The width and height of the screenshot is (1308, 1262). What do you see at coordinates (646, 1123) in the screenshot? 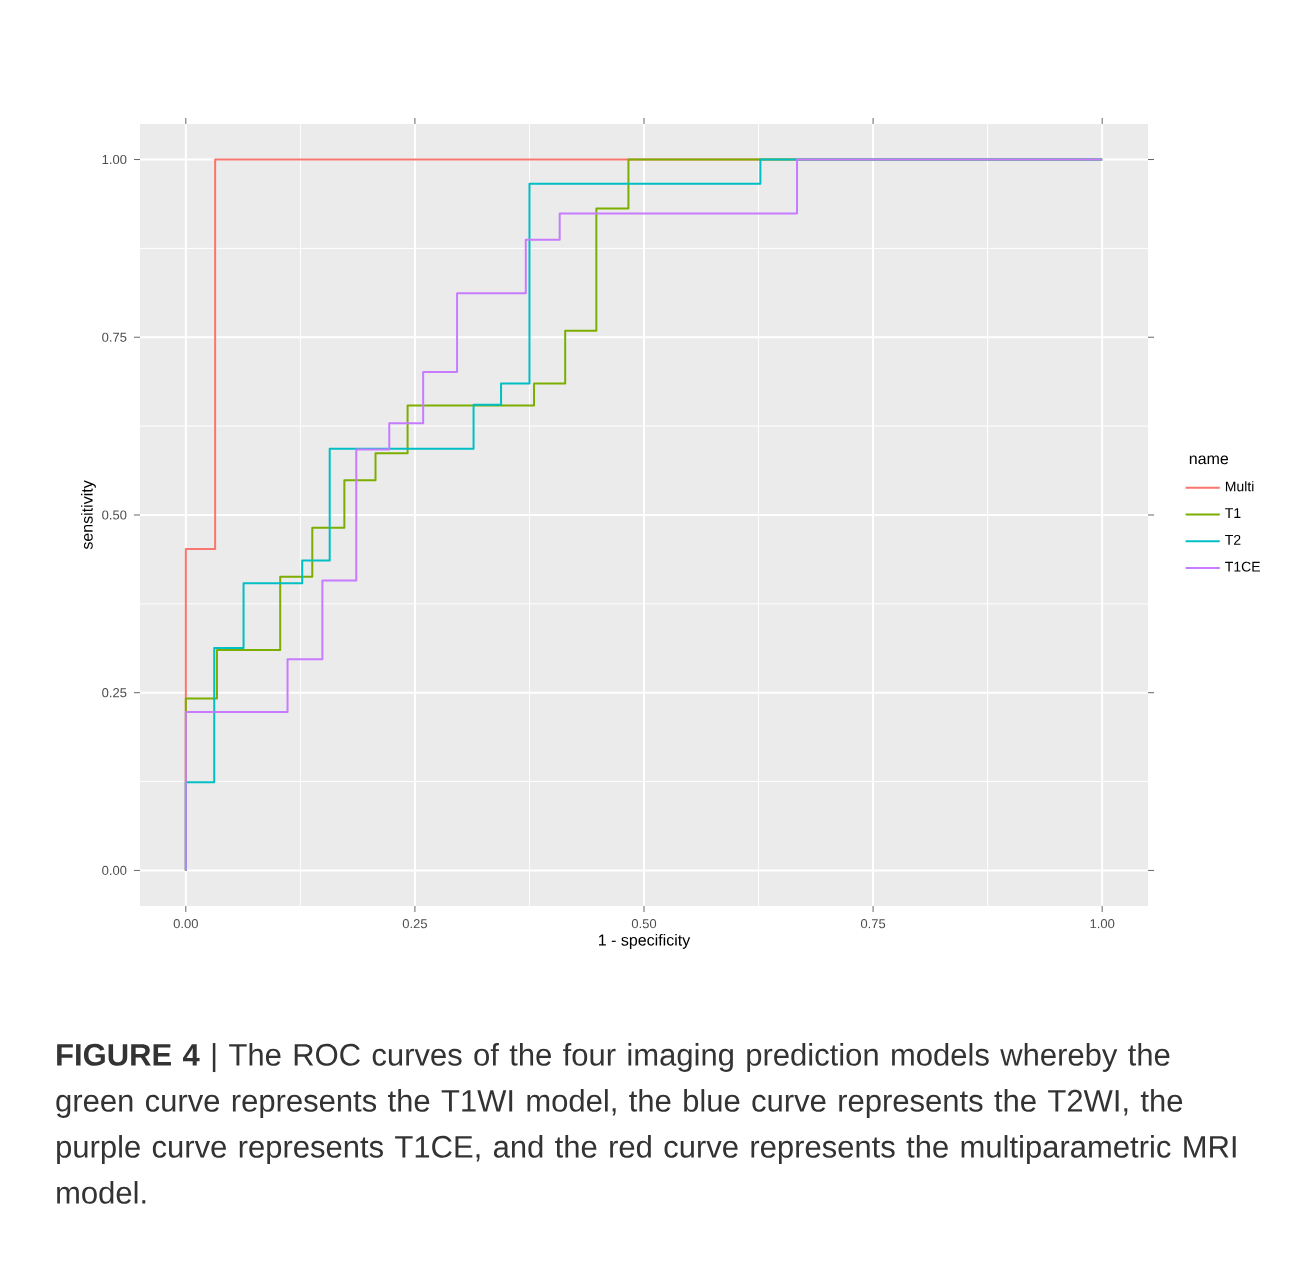
I see `text: FIGURE 4 | The ROC curves of the four imaging prediction models whereby the green curve represents the T1WI model, the blue curve represents the T2WI, the purple curve represents T1CE, and the red curve represents the multiparametric MRI model.` at bounding box center [646, 1123].